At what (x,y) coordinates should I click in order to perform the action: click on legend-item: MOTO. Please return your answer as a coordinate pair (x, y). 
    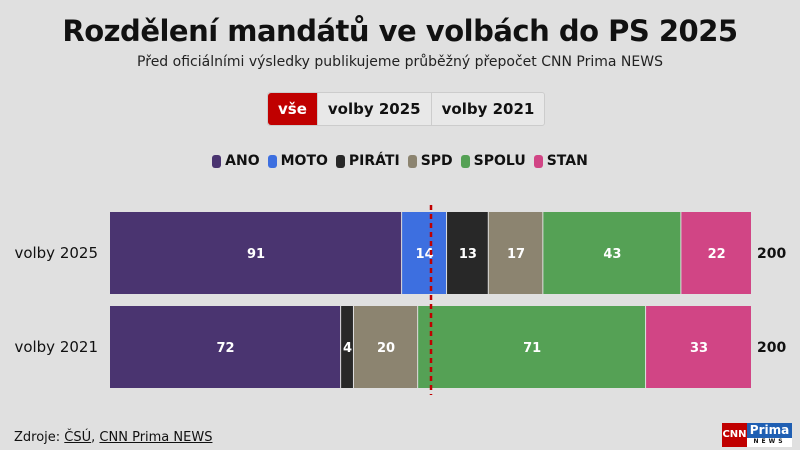
    Looking at the image, I should click on (297, 161).